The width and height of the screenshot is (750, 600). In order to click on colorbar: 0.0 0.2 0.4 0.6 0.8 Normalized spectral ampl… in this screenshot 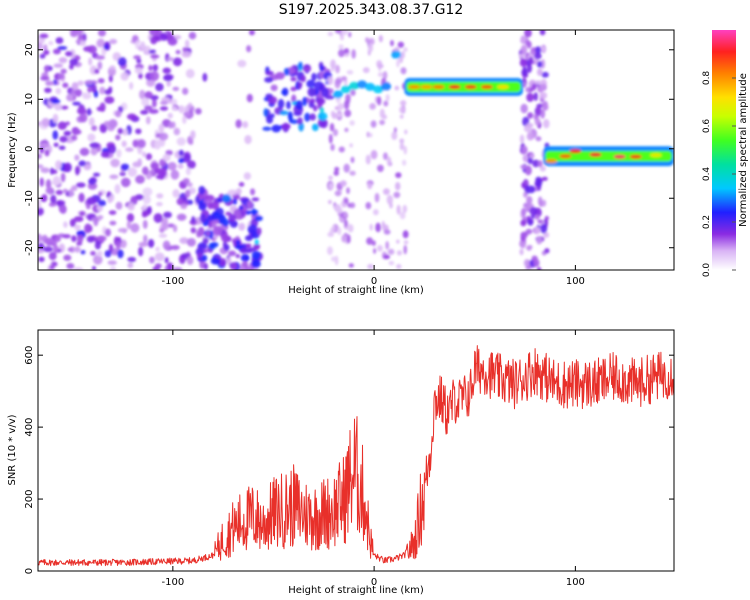, I will do `click(725, 153)`.